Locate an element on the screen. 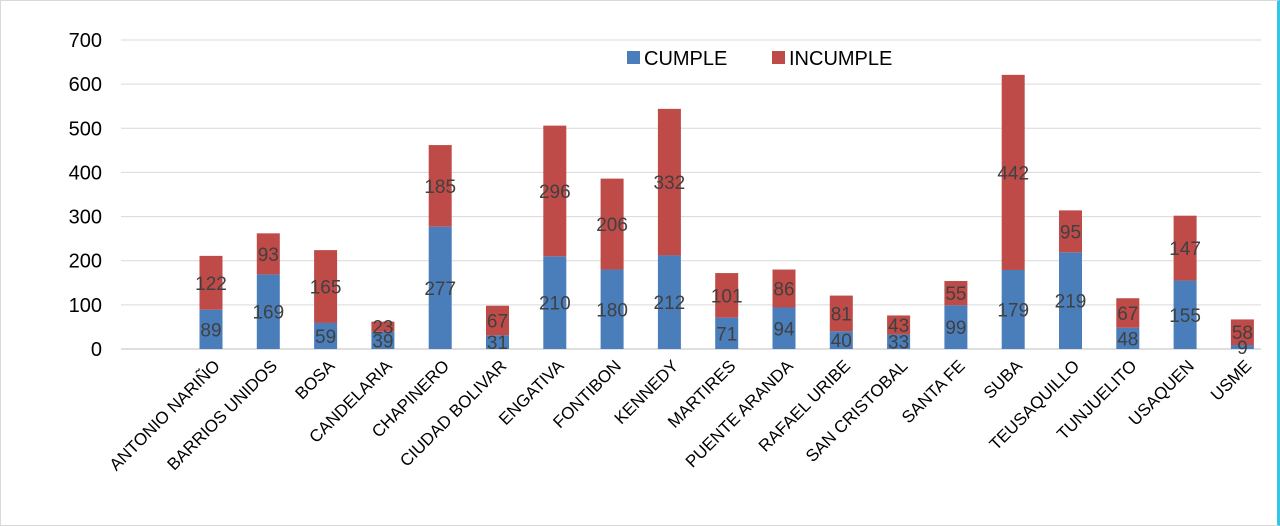 This screenshot has width=1280, height=526. data-label-incumple: 81 is located at coordinates (841, 314).